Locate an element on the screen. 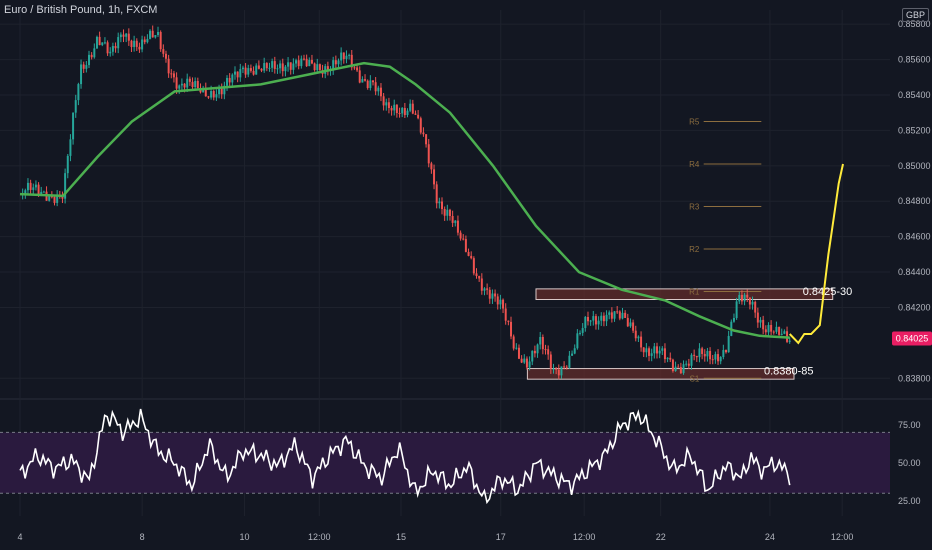 The width and height of the screenshot is (932, 550). time-tick-label: 10 is located at coordinates (244, 537).